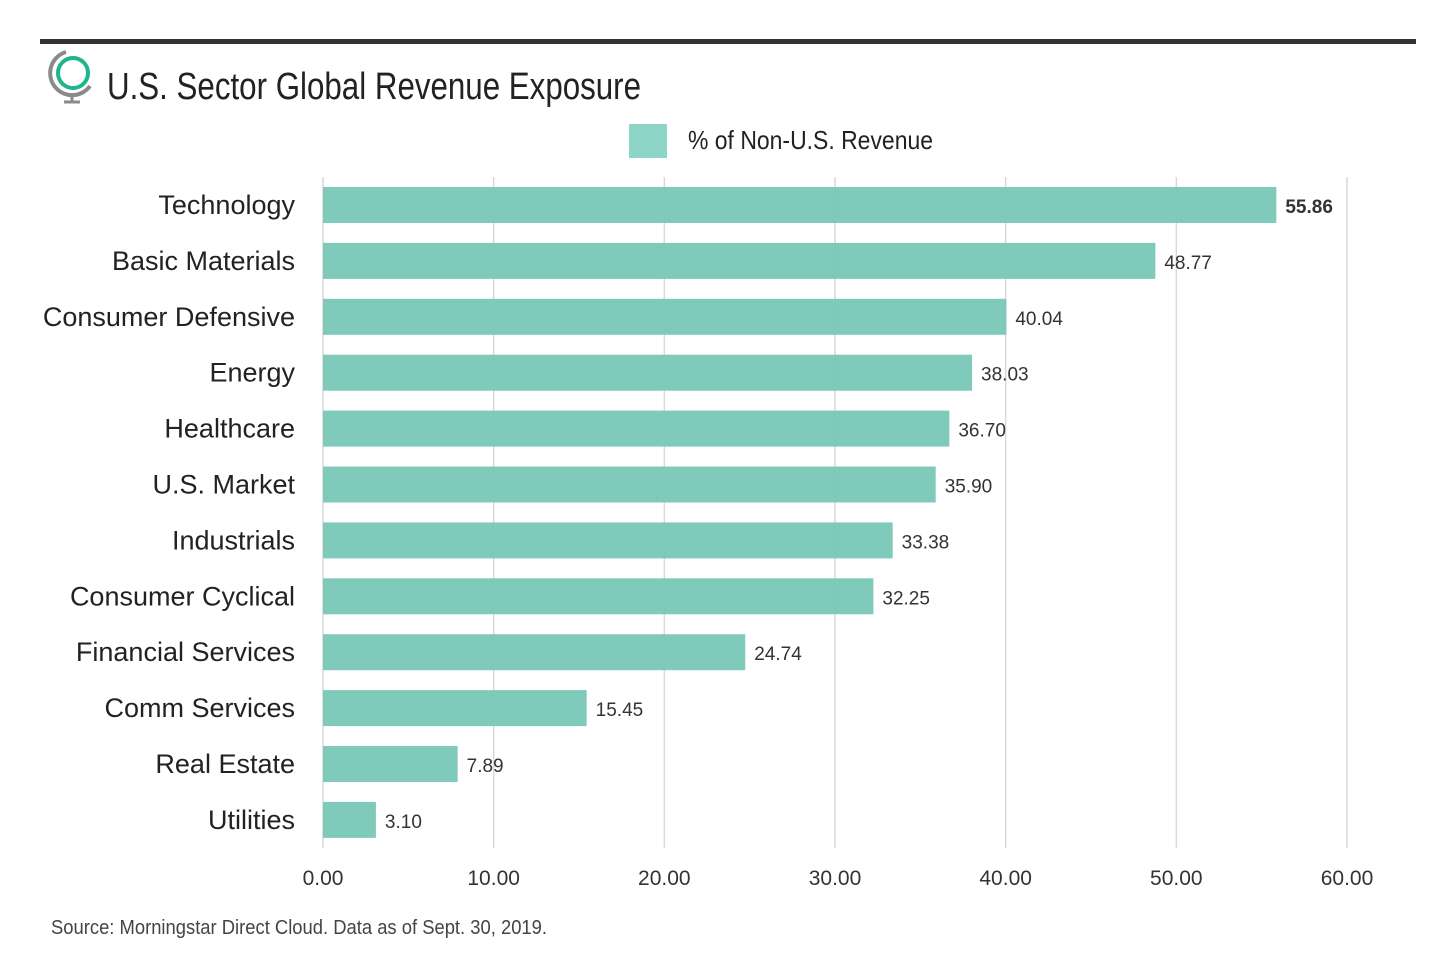  What do you see at coordinates (485, 766) in the screenshot?
I see `value-label: 7.89` at bounding box center [485, 766].